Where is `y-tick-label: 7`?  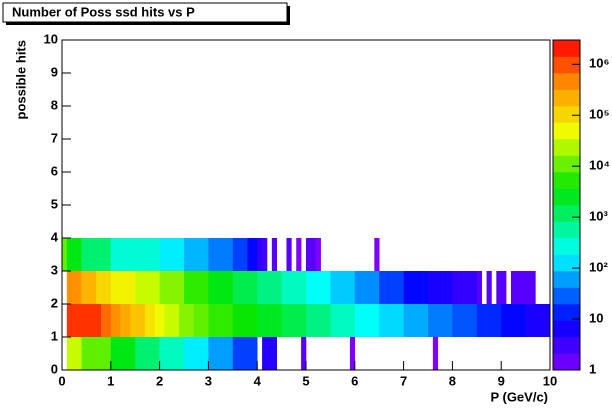 y-tick-label: 7 is located at coordinates (54, 137).